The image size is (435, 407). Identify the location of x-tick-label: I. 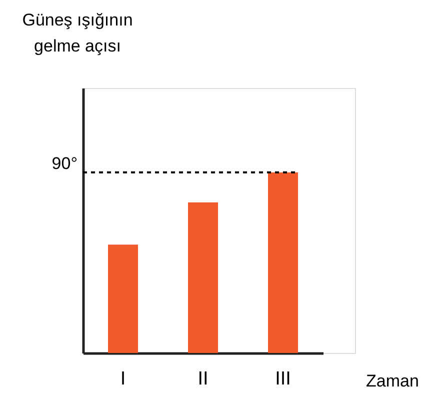
(123, 379).